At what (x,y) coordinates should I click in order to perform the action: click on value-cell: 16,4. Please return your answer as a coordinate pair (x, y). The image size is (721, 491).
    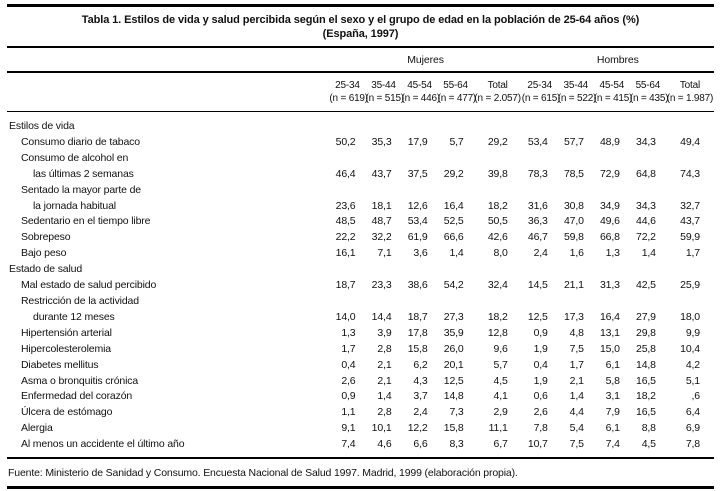
    Looking at the image, I should click on (453, 205).